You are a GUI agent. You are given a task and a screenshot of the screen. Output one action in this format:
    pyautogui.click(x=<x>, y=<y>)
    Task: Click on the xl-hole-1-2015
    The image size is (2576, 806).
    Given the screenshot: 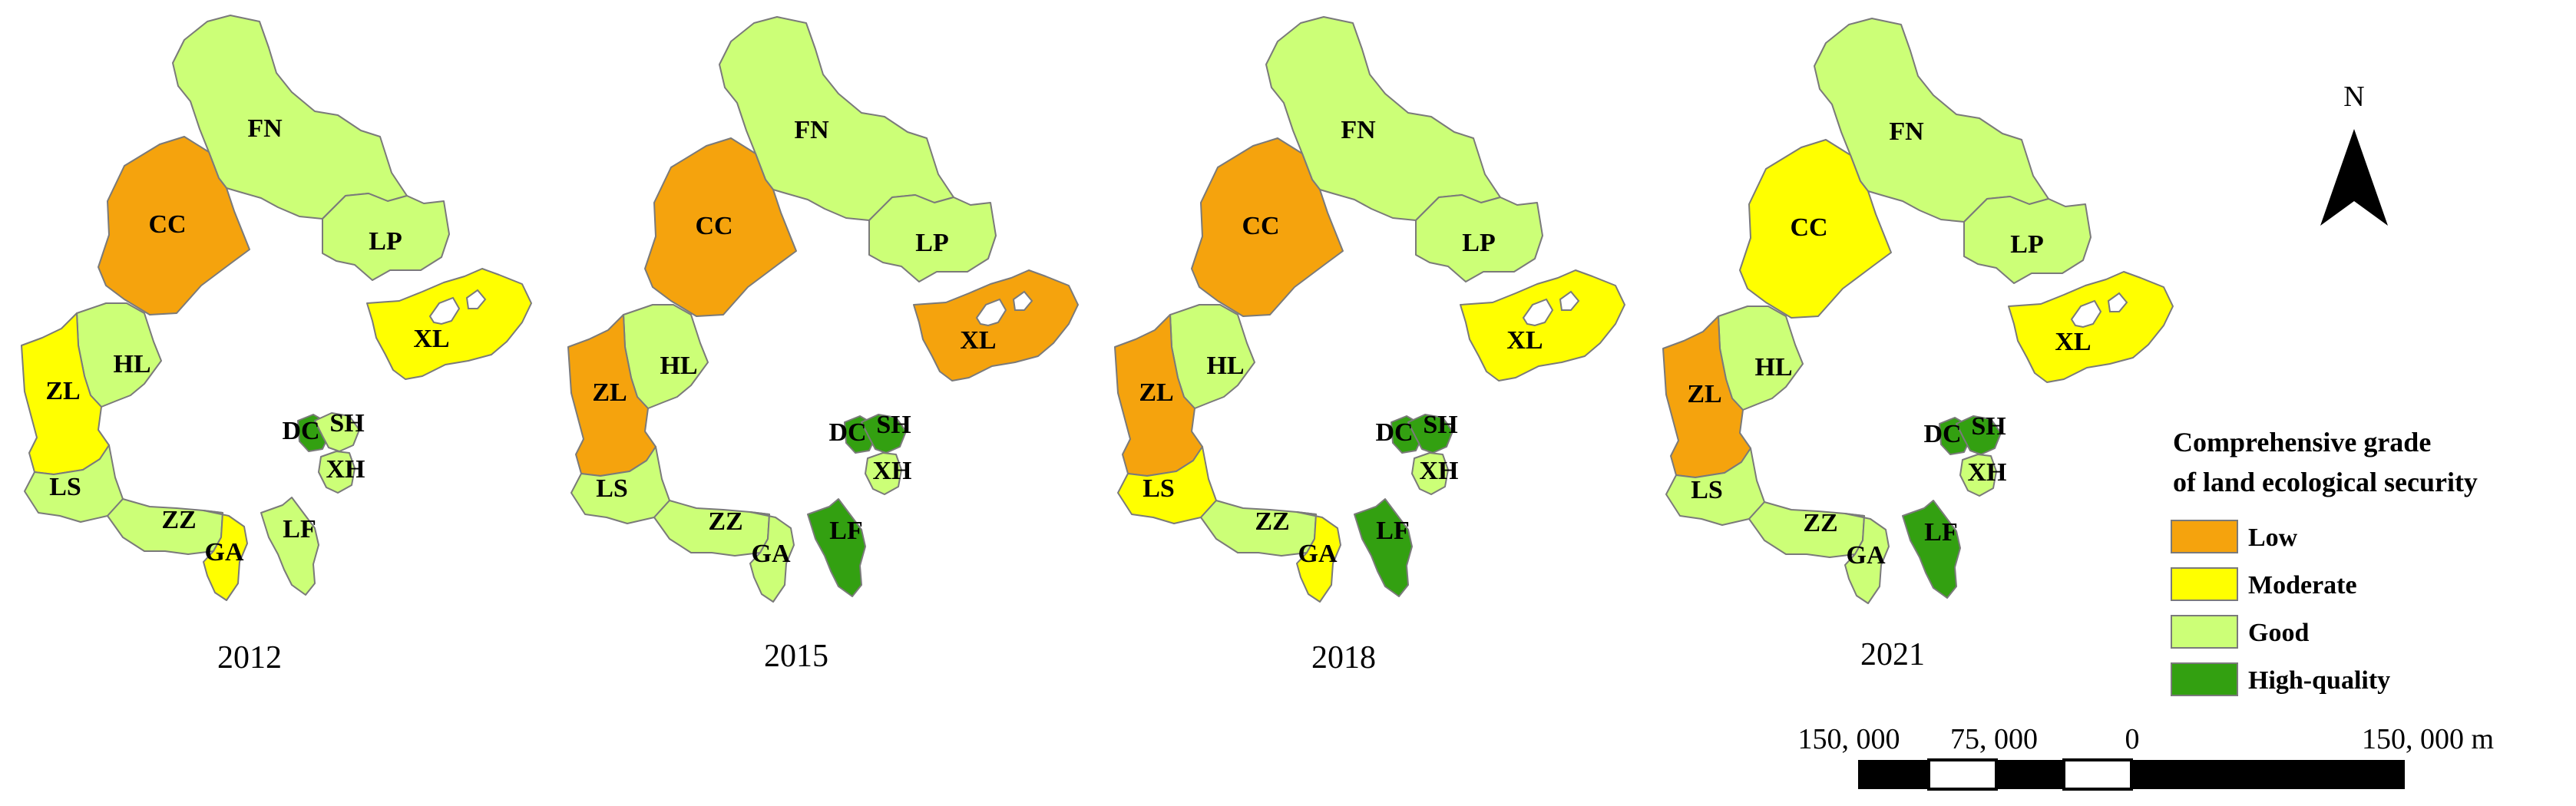 What is the action you would take?
    pyautogui.click(x=991, y=312)
    